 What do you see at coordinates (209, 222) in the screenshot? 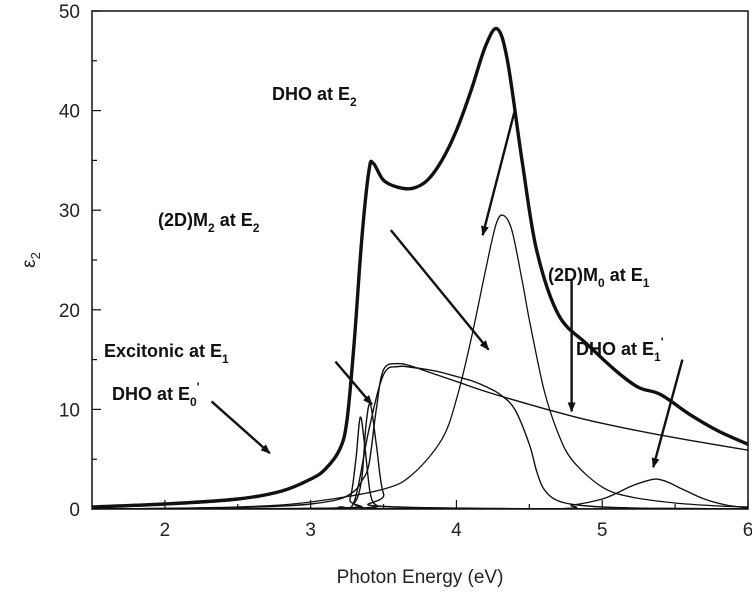
I see `annotation-label: (2D)M2 at E2` at bounding box center [209, 222].